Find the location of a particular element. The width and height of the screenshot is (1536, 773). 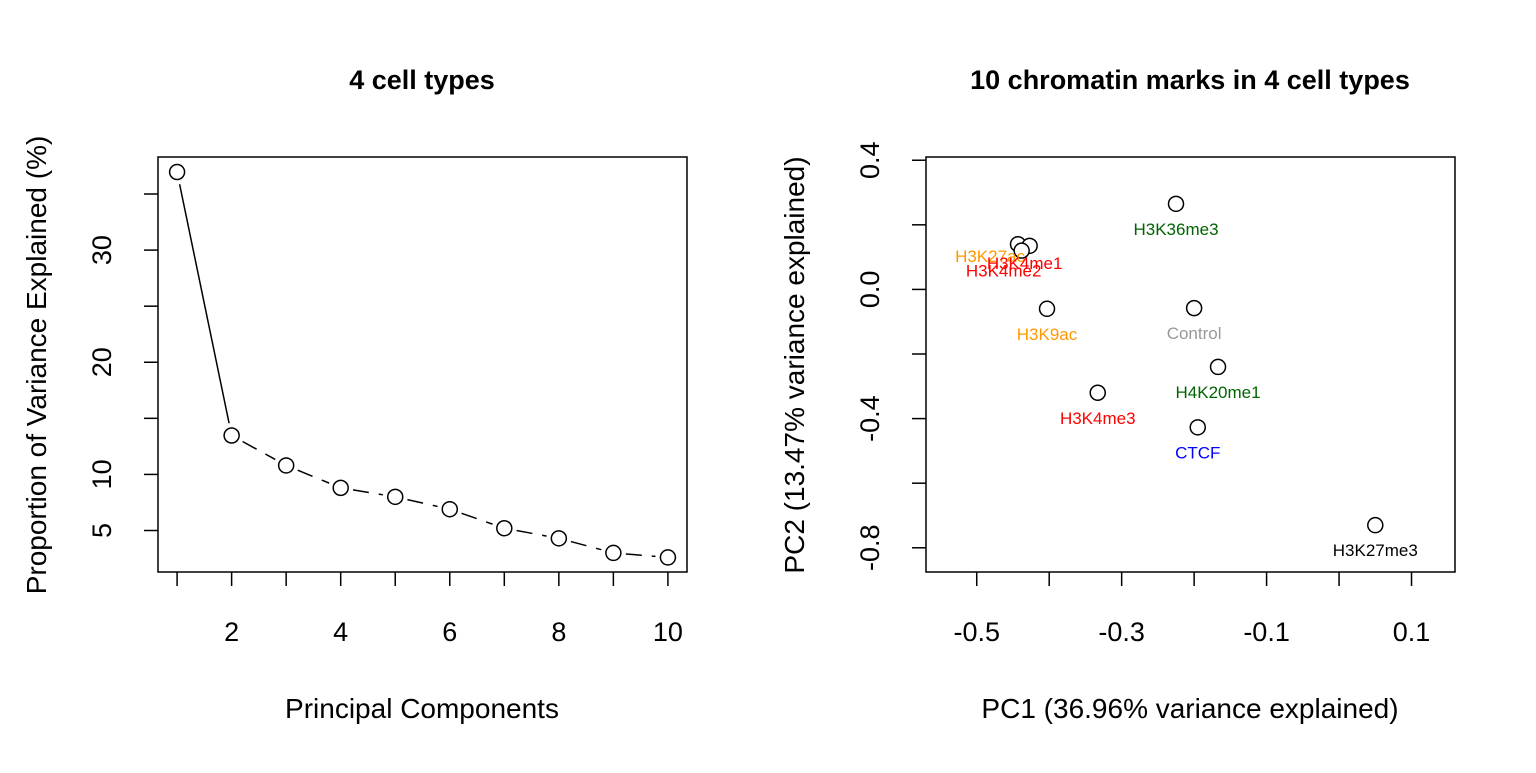

pca-point-label: H3K36me3 is located at coordinates (1175, 229).